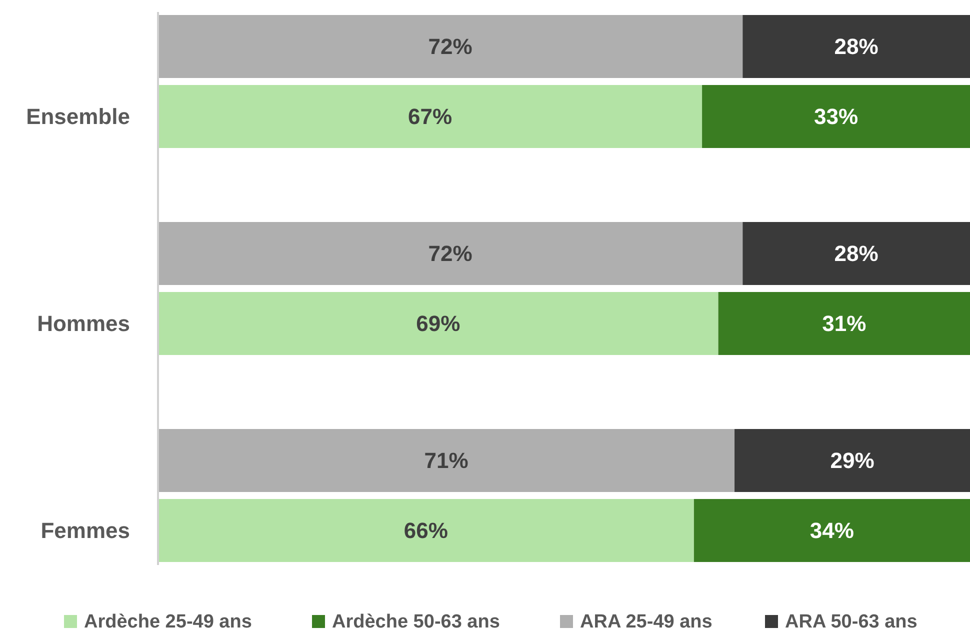 This screenshot has height=637, width=970. I want to click on legend-label: Ardèche 25-49 ans, so click(168, 622).